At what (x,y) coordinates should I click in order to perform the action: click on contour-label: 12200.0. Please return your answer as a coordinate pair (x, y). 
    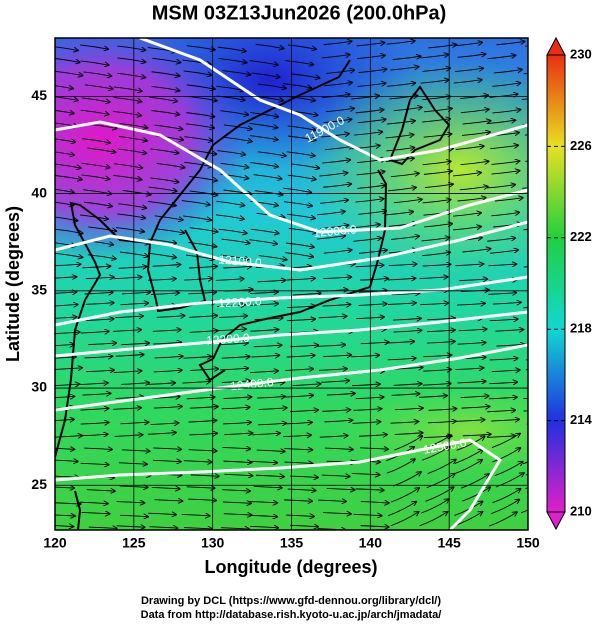
    Looking at the image, I should click on (240, 302).